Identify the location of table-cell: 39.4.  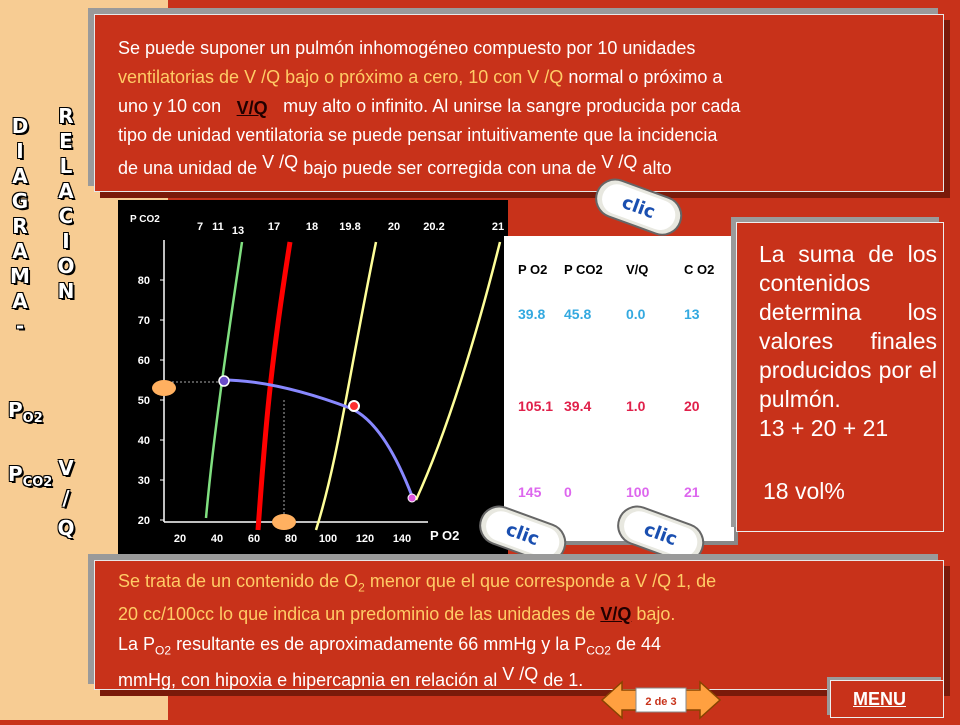
(578, 406).